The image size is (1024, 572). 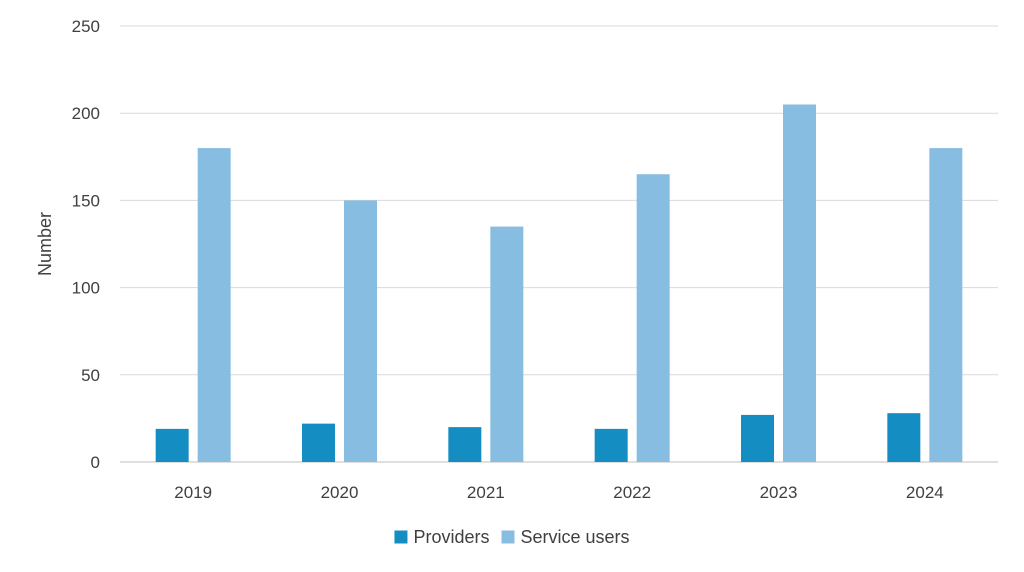 What do you see at coordinates (779, 492) in the screenshot?
I see `x-tick-label: 2023` at bounding box center [779, 492].